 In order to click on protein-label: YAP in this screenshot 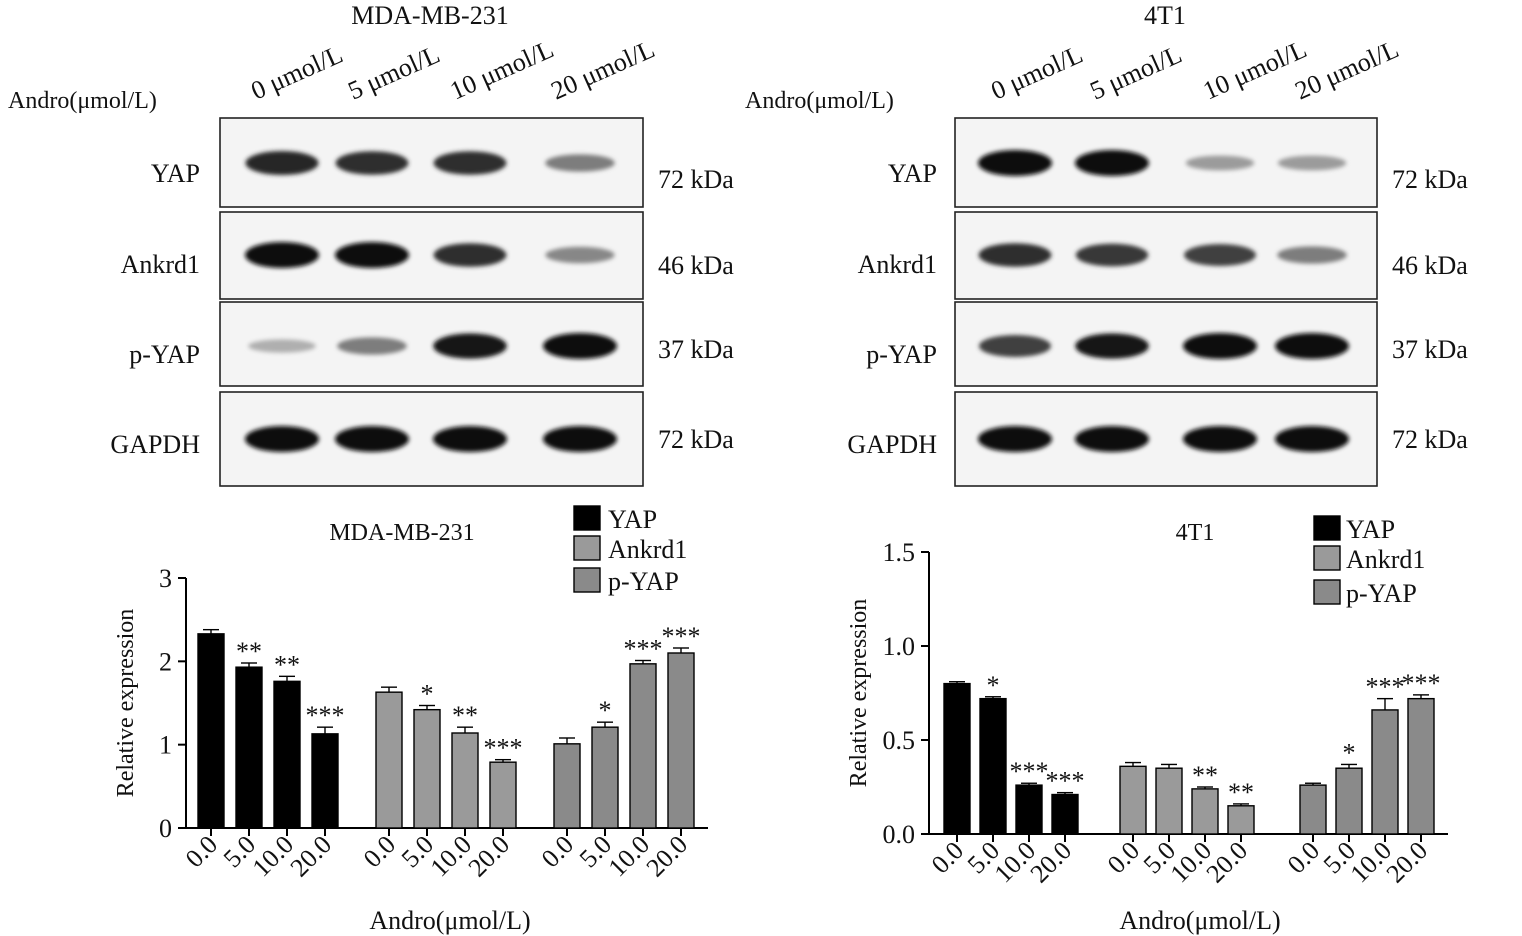, I will do `click(912, 173)`.